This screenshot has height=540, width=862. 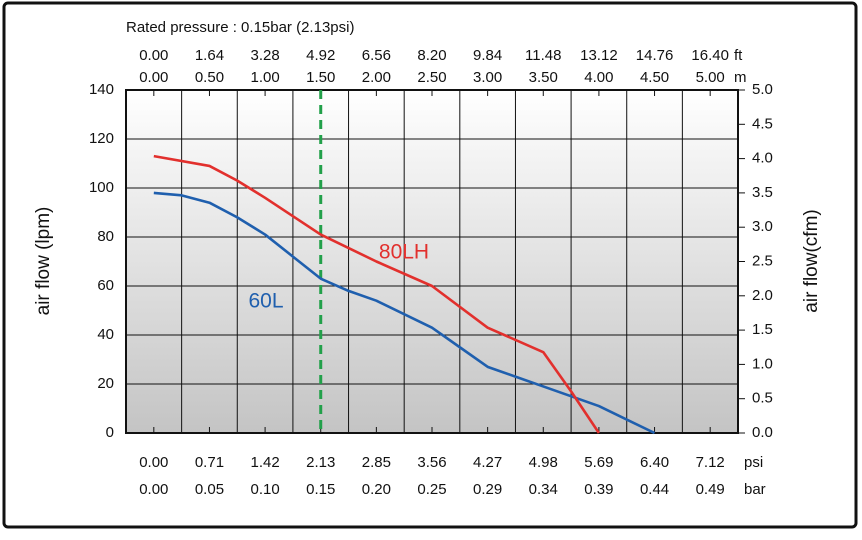 I want to click on psi-tick-label: 2.85, so click(x=376, y=462).